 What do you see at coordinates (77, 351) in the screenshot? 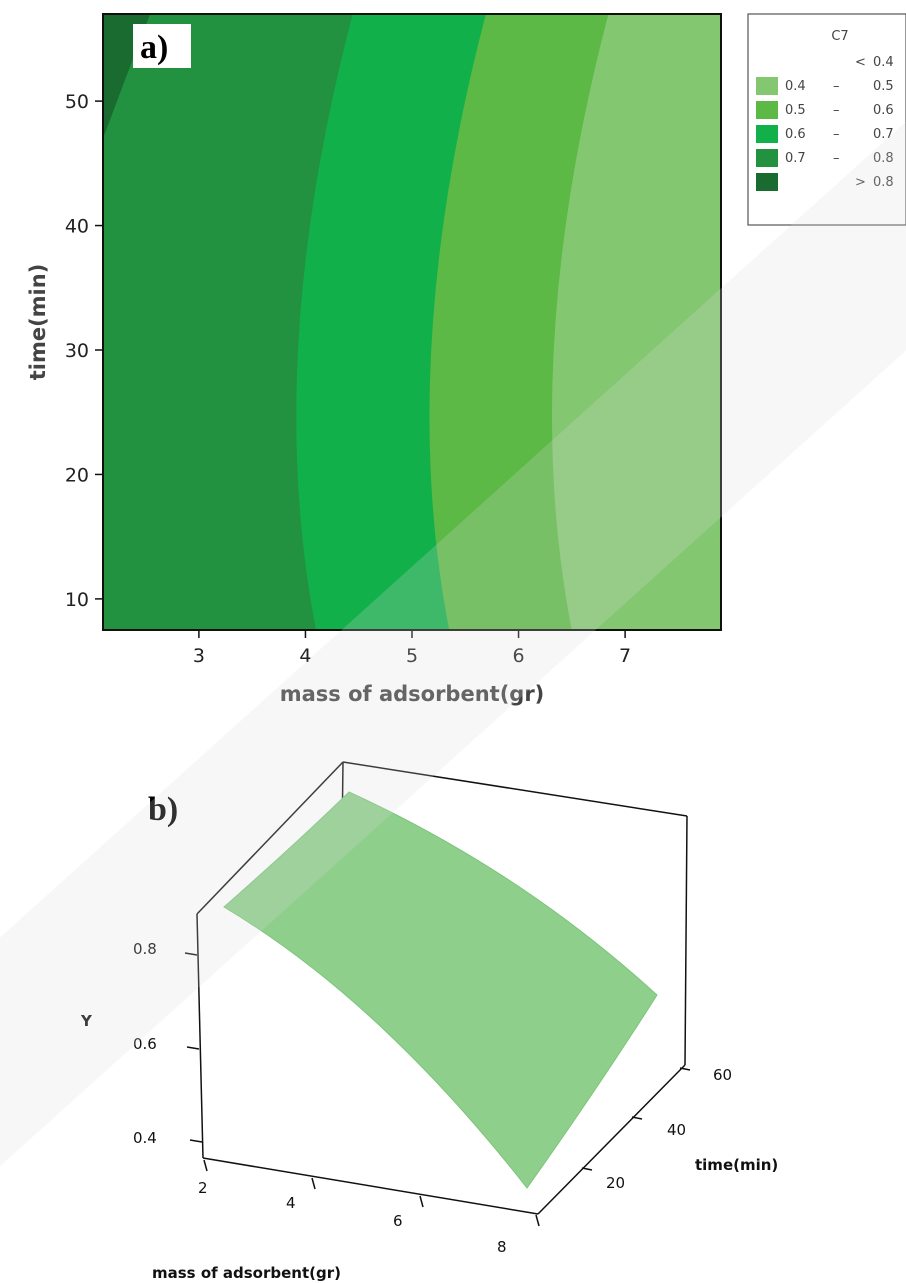
I see `y-tick-label-30: 30` at bounding box center [77, 351].